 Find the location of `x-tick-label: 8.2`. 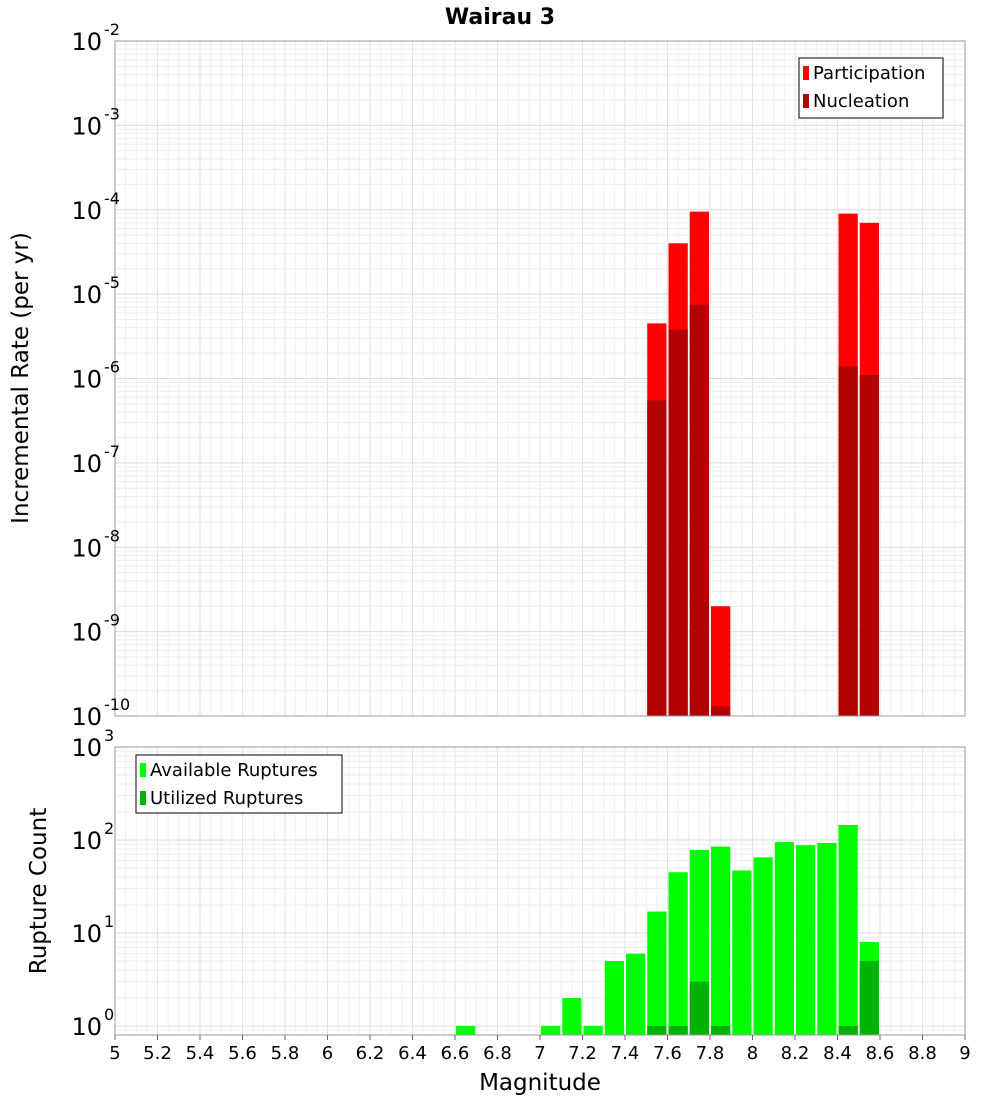

x-tick-label: 8.2 is located at coordinates (795, 1053).